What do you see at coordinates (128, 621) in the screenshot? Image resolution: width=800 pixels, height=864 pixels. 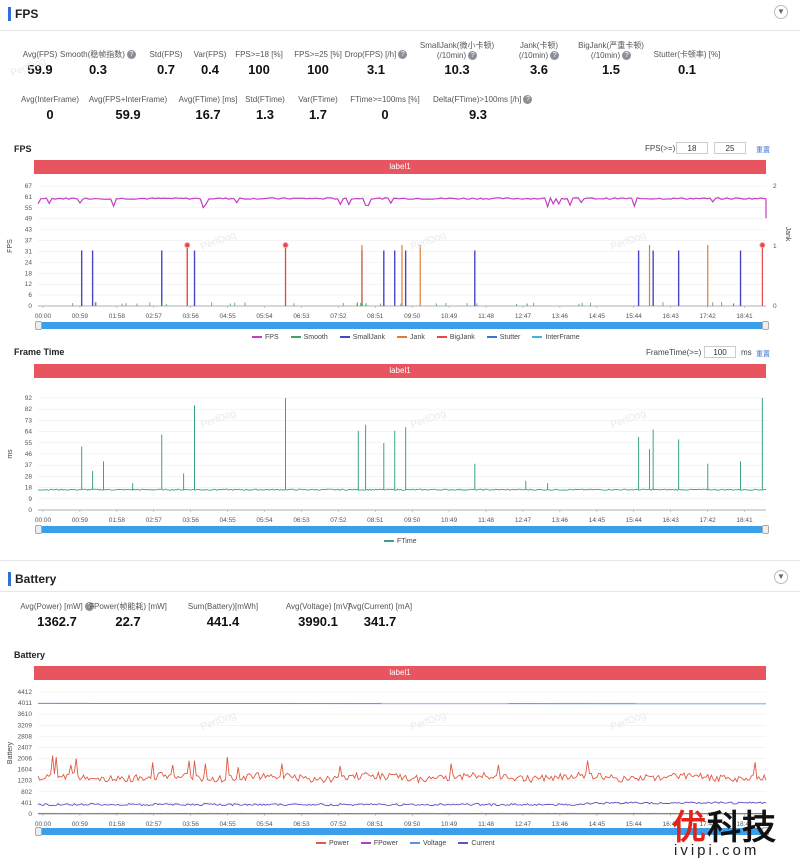 I see `metric-value: 22.7` at bounding box center [128, 621].